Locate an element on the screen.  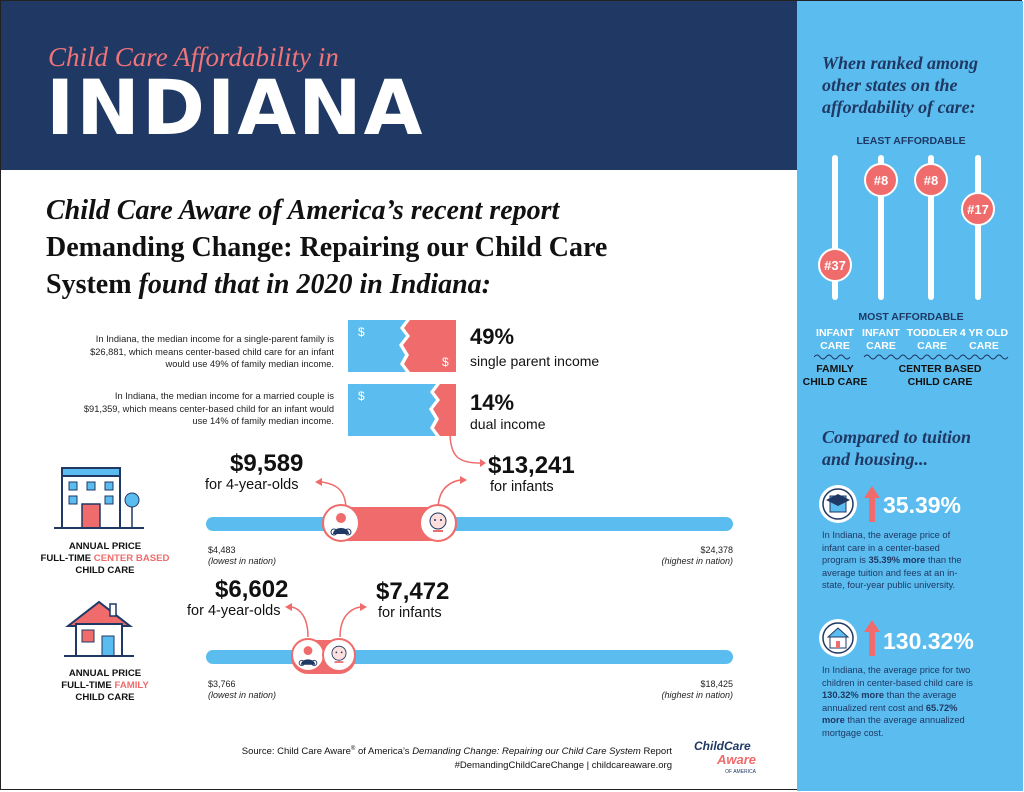
group-family-label: FAMILY CHILD CARE is located at coordinates (835, 376).